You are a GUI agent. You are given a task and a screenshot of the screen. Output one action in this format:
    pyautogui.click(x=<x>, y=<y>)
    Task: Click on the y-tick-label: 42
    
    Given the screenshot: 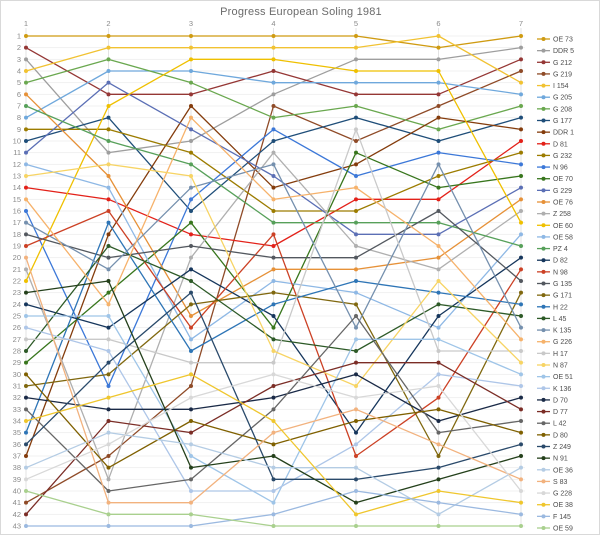 What is the action you would take?
    pyautogui.click(x=17, y=514)
    